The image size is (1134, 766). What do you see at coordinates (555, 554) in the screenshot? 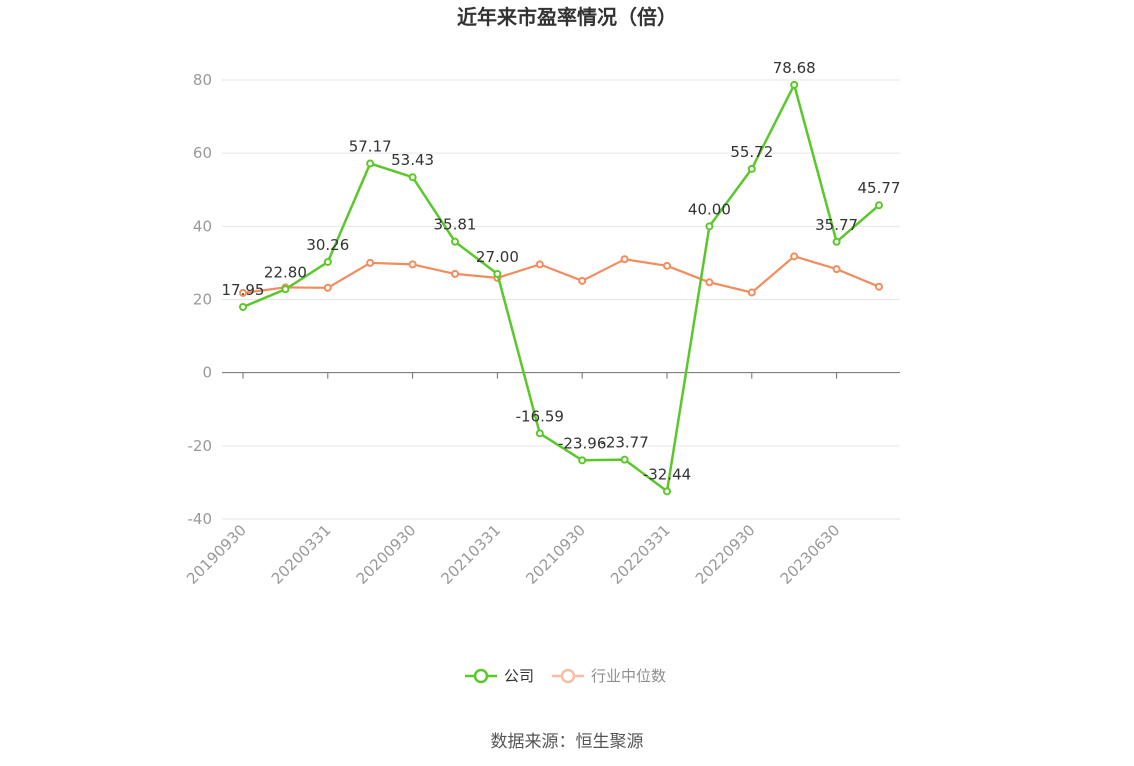
I see `x-tick-label: 20210930` at bounding box center [555, 554].